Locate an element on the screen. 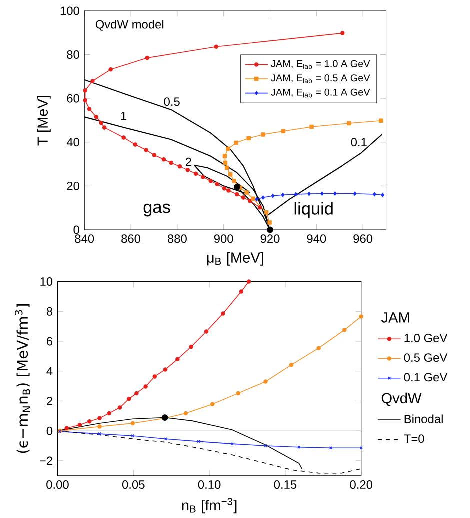  y-axis-title: T [MeV] is located at coordinates (44, 121).